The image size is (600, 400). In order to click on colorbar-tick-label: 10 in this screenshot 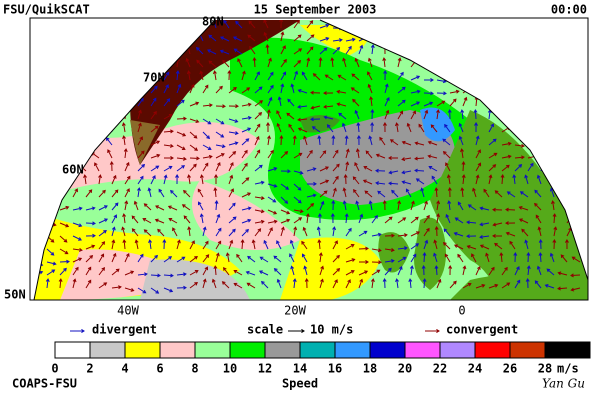, I will do `click(230, 369)`.